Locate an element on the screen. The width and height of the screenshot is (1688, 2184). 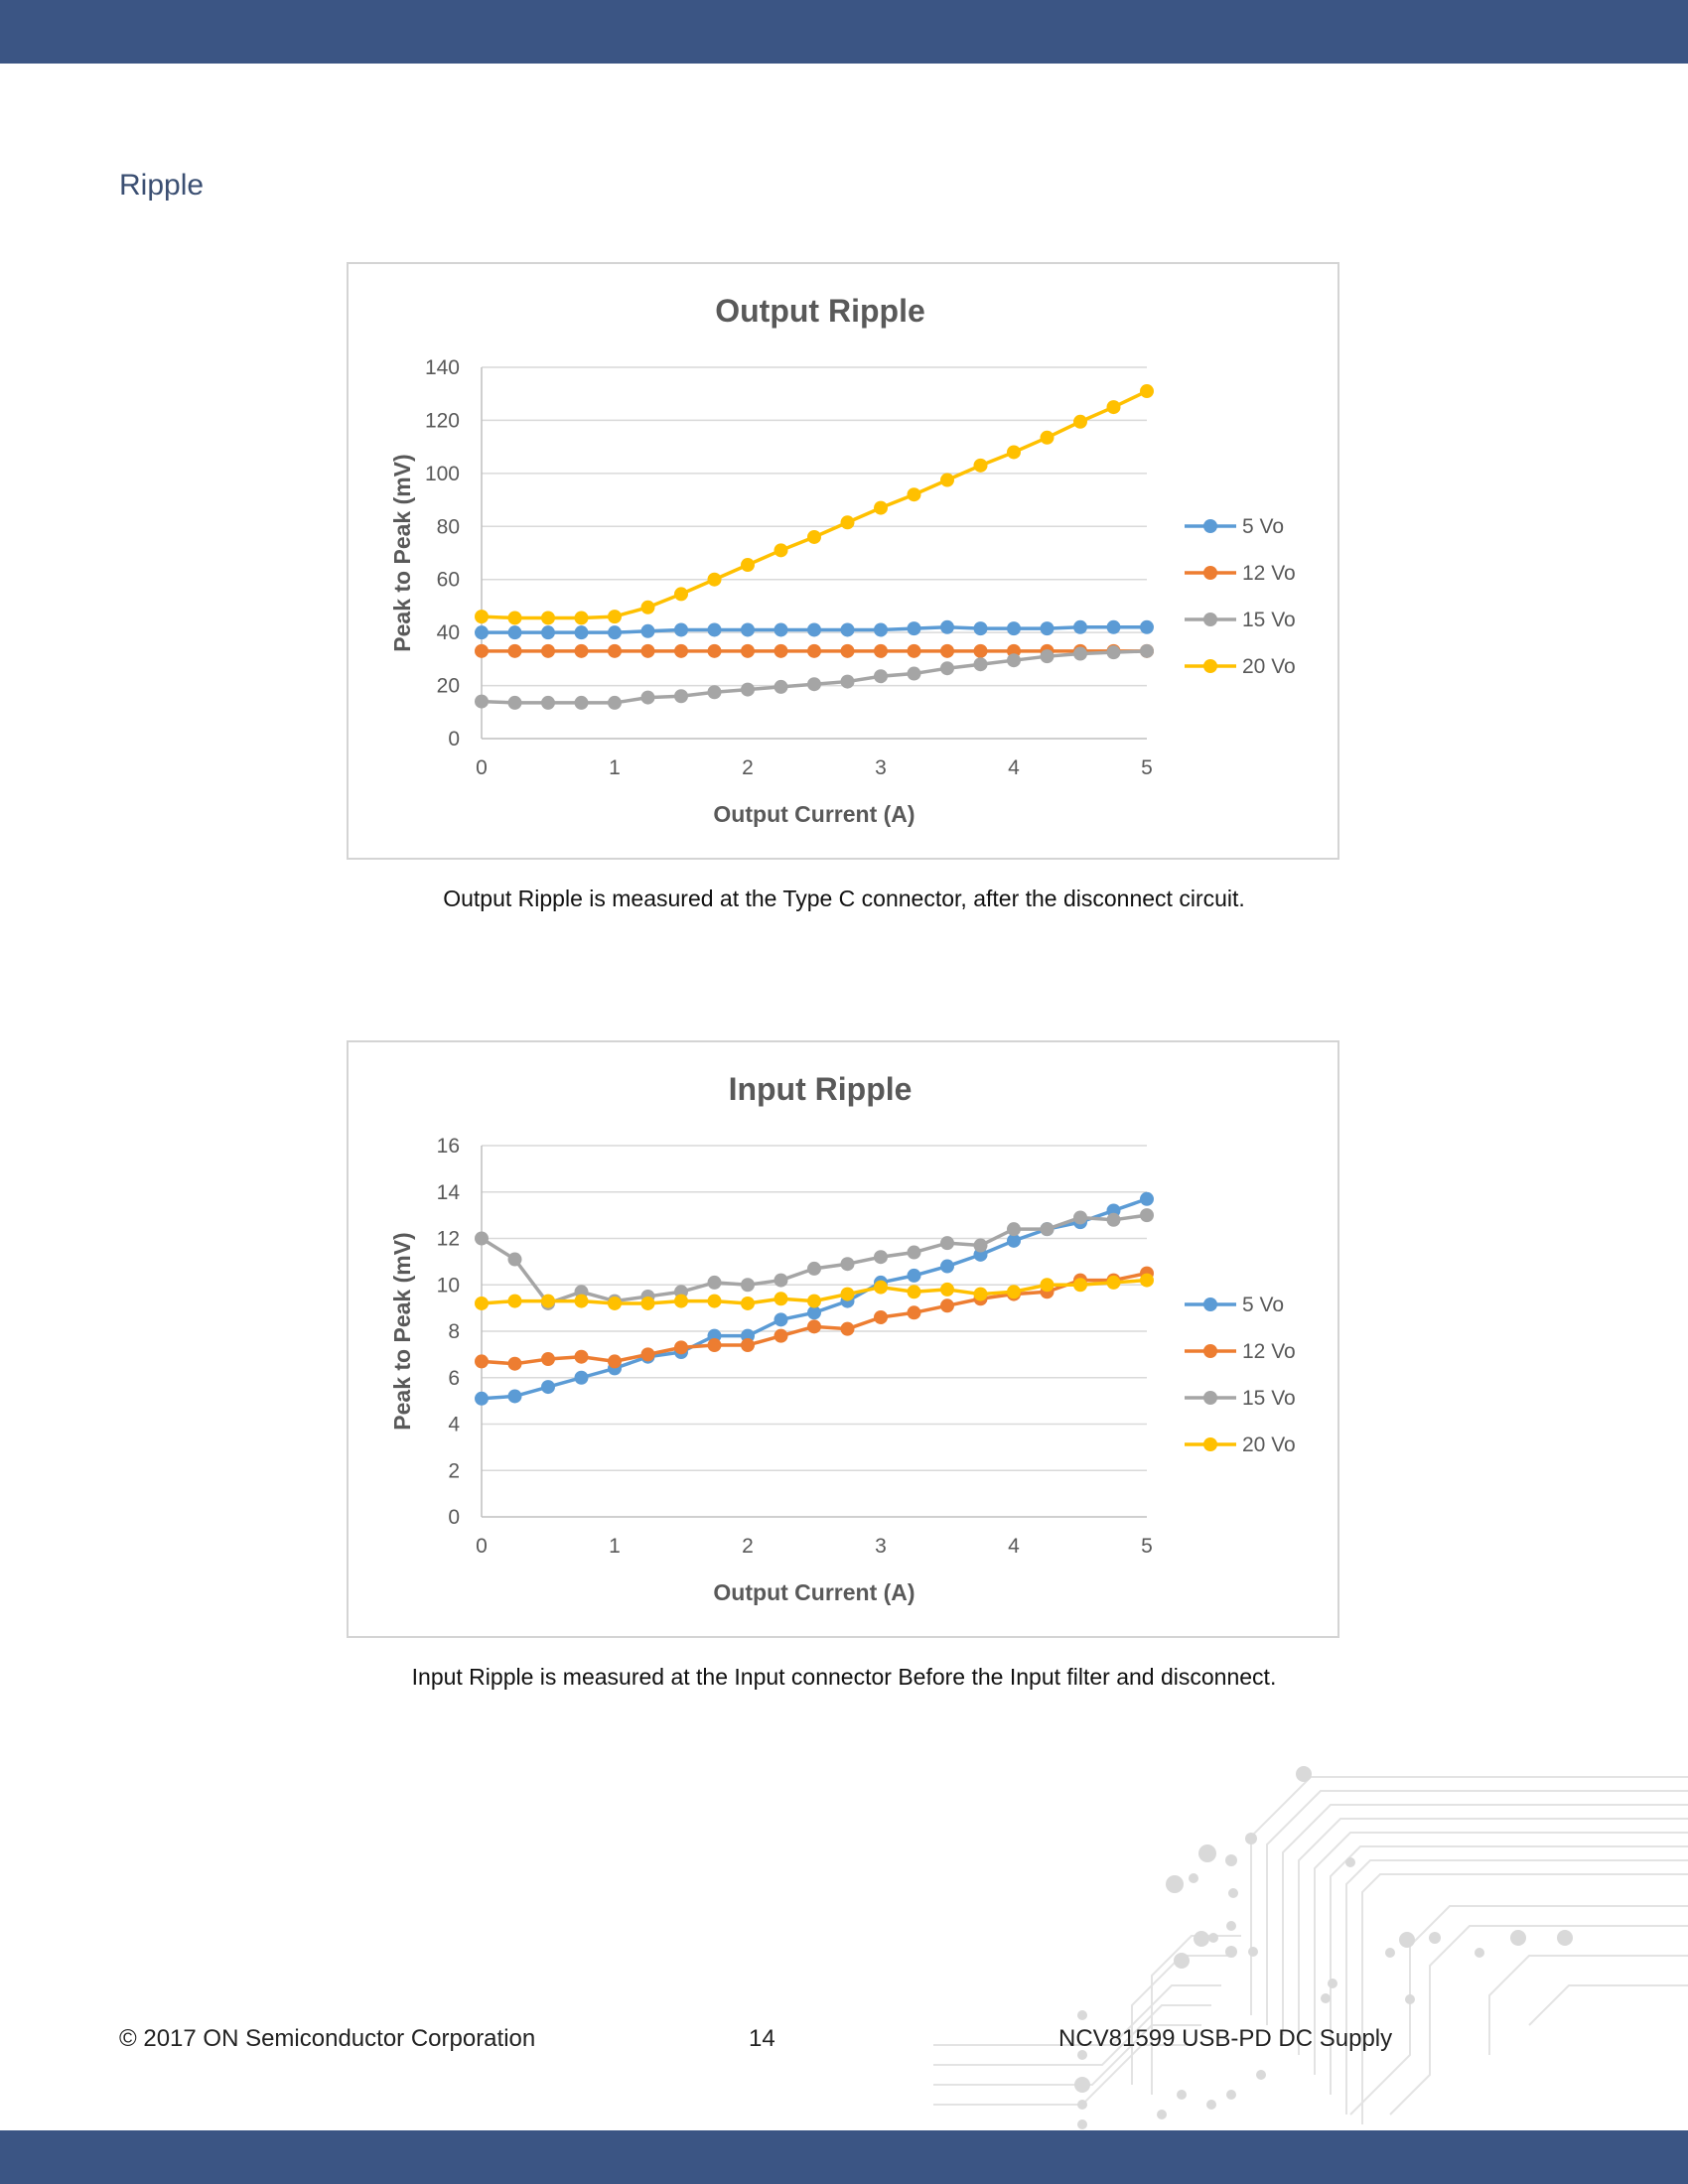
x-tick-label: 0 is located at coordinates (482, 767).